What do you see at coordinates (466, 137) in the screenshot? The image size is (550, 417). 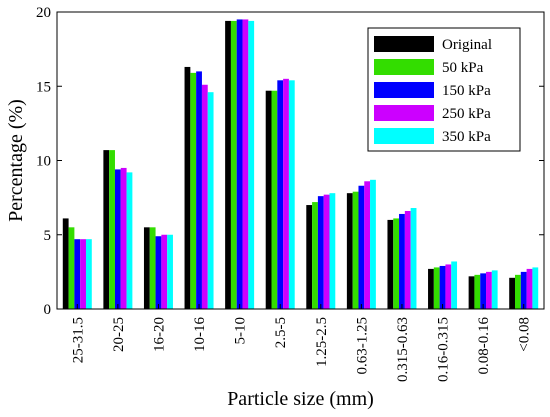 I see `legend-label: 350 kPa` at bounding box center [466, 137].